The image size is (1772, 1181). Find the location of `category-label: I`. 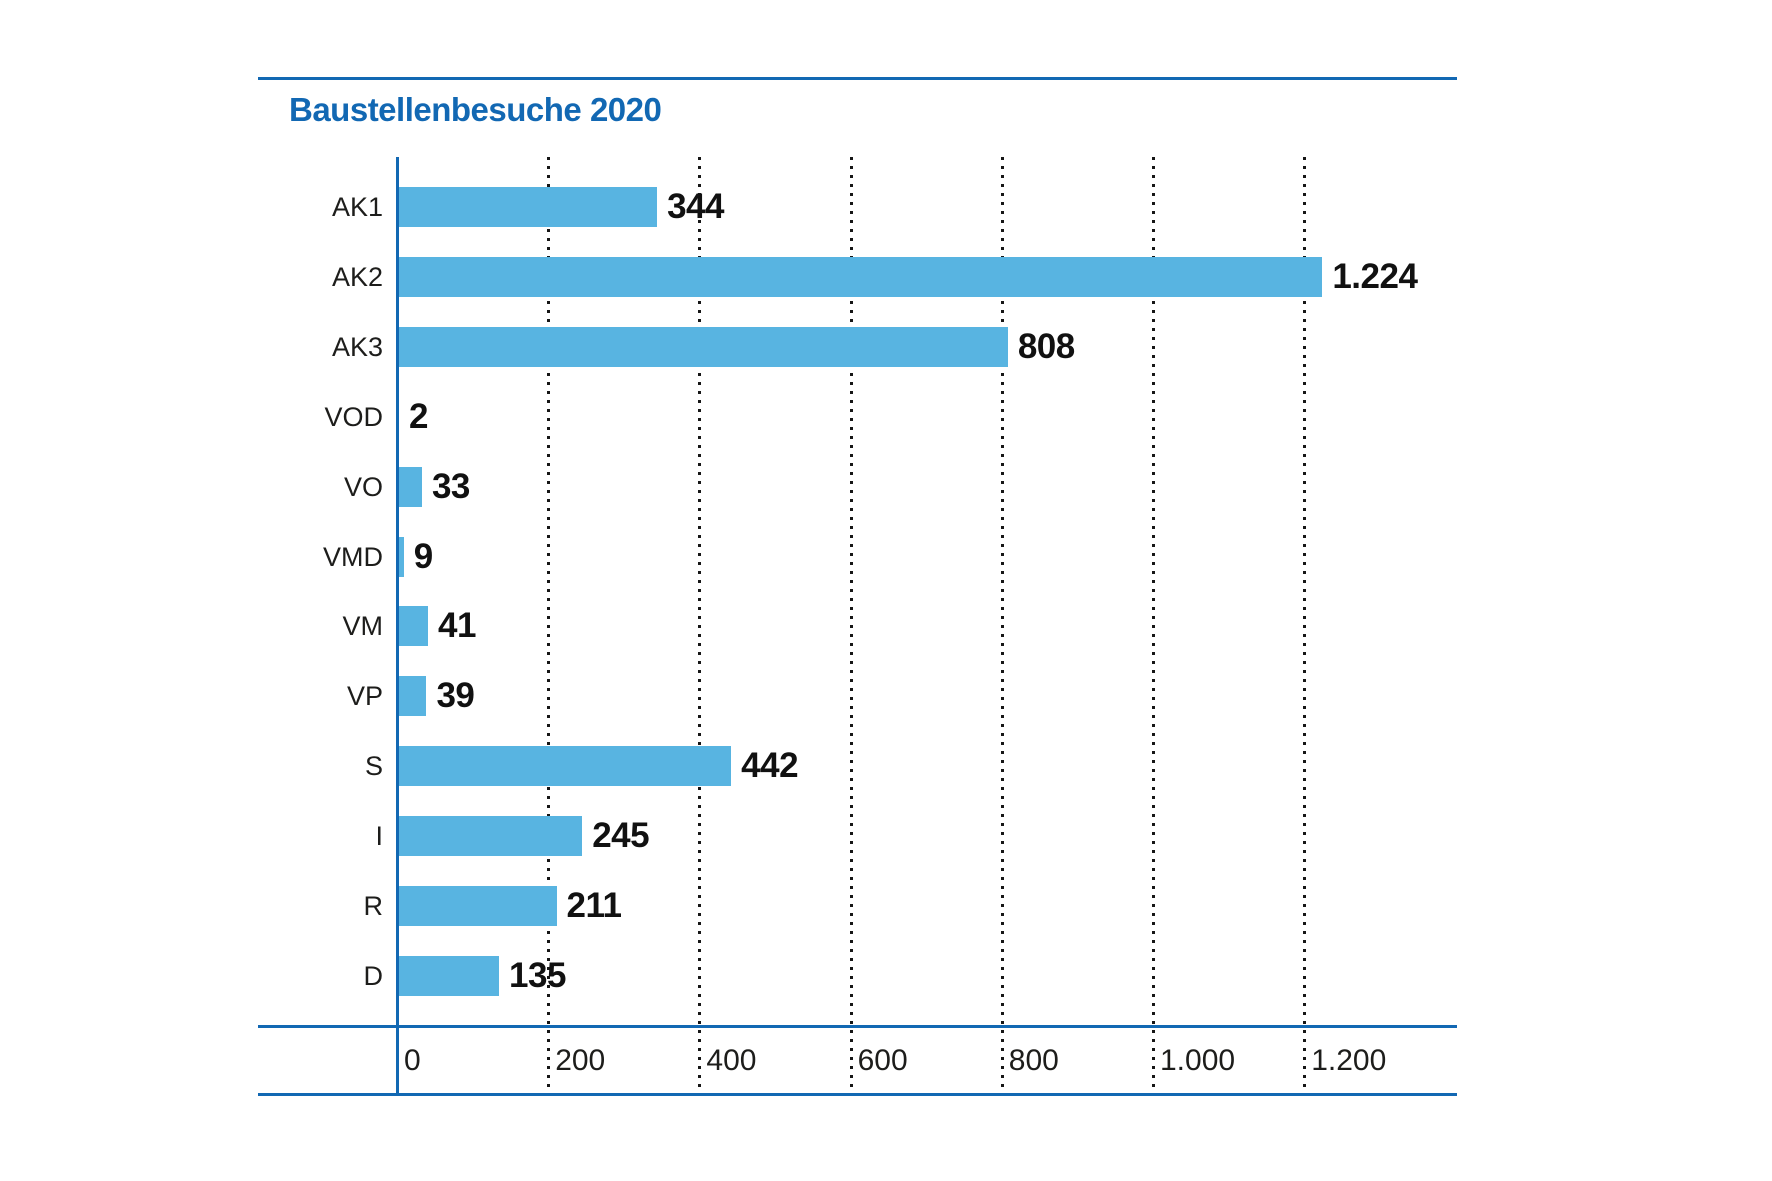

category-label: I is located at coordinates (379, 836).